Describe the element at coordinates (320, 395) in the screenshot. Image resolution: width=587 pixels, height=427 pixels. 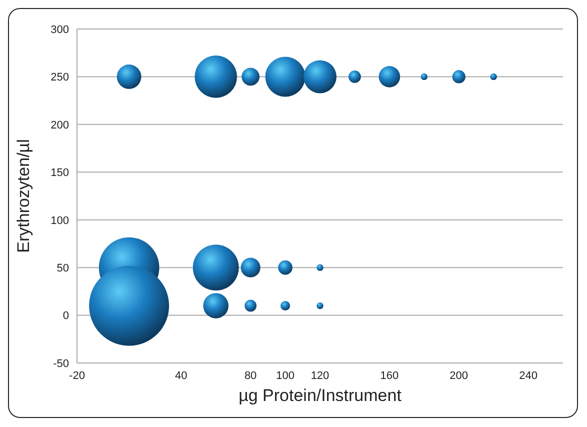
I see `x-axis-title: µg Protein/Instrument` at that location.